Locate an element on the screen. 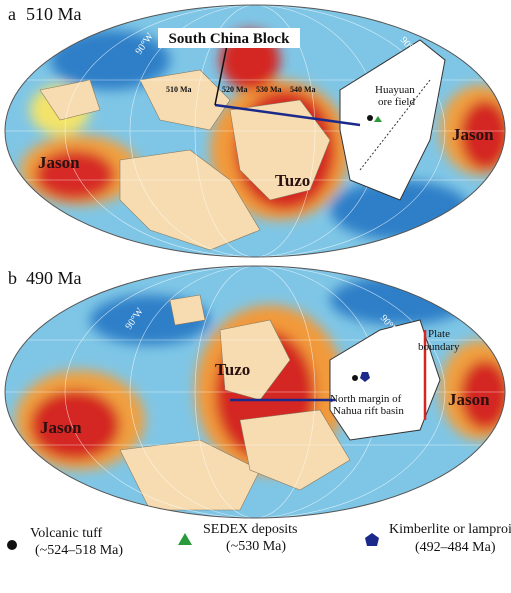 The height and width of the screenshot is (593, 511). legend-range: (492–484 Ma) is located at coordinates (455, 547).